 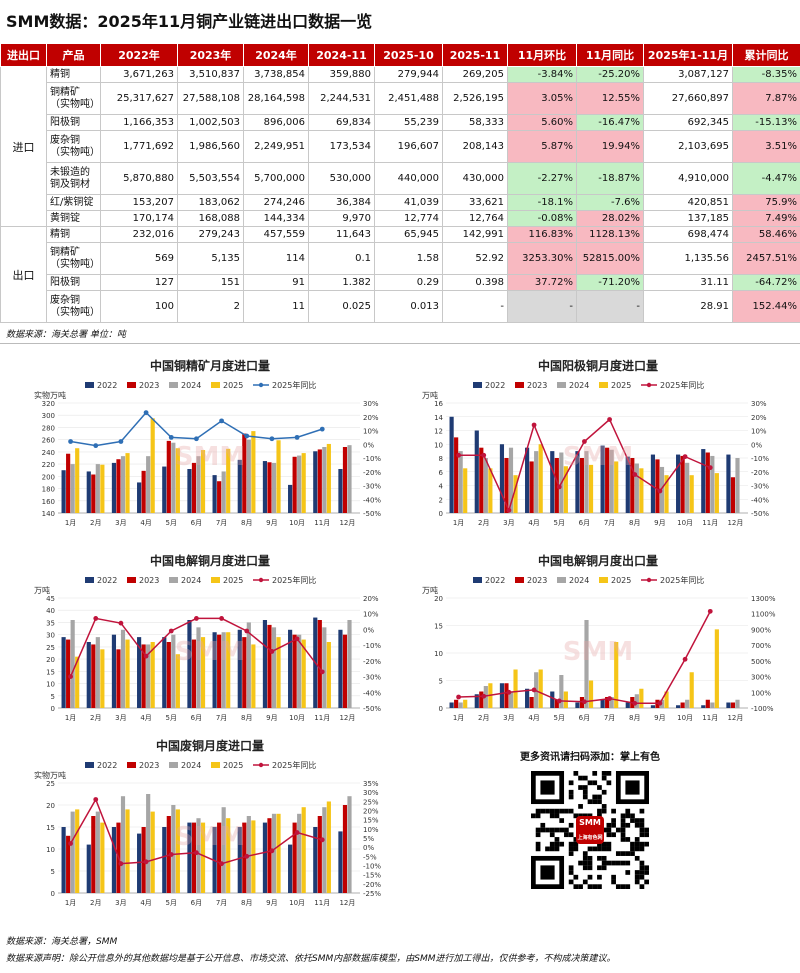 What do you see at coordinates (341, 202) in the screenshot?
I see `value-cell: 36,384` at bounding box center [341, 202].